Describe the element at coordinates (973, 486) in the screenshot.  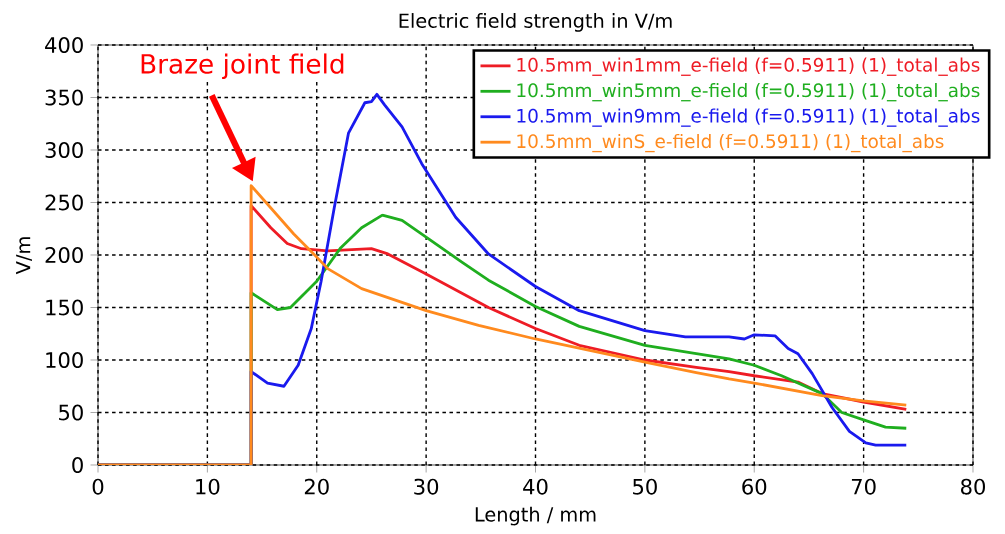
I see `x-tick-label: 80` at that location.